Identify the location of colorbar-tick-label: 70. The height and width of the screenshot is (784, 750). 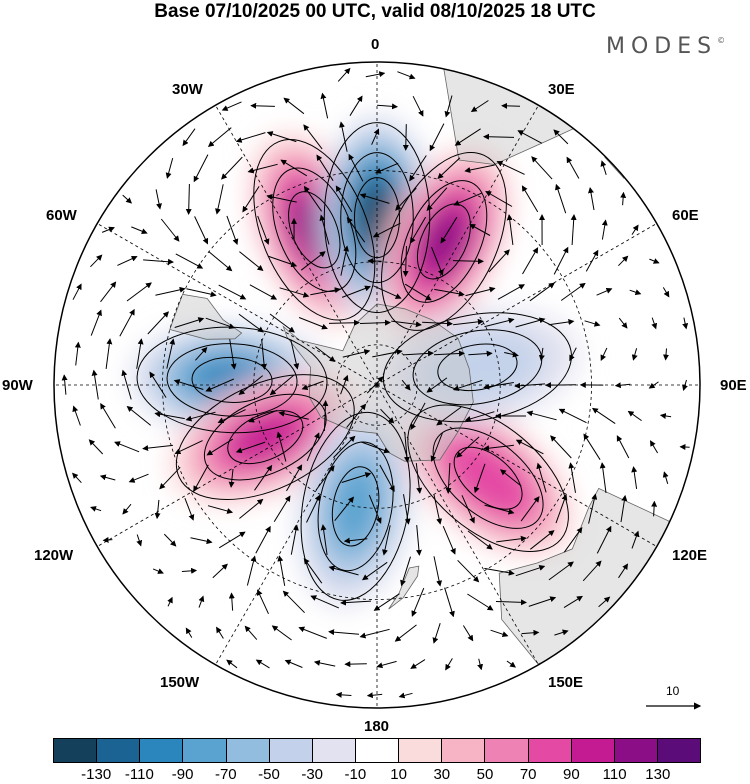
(528, 774).